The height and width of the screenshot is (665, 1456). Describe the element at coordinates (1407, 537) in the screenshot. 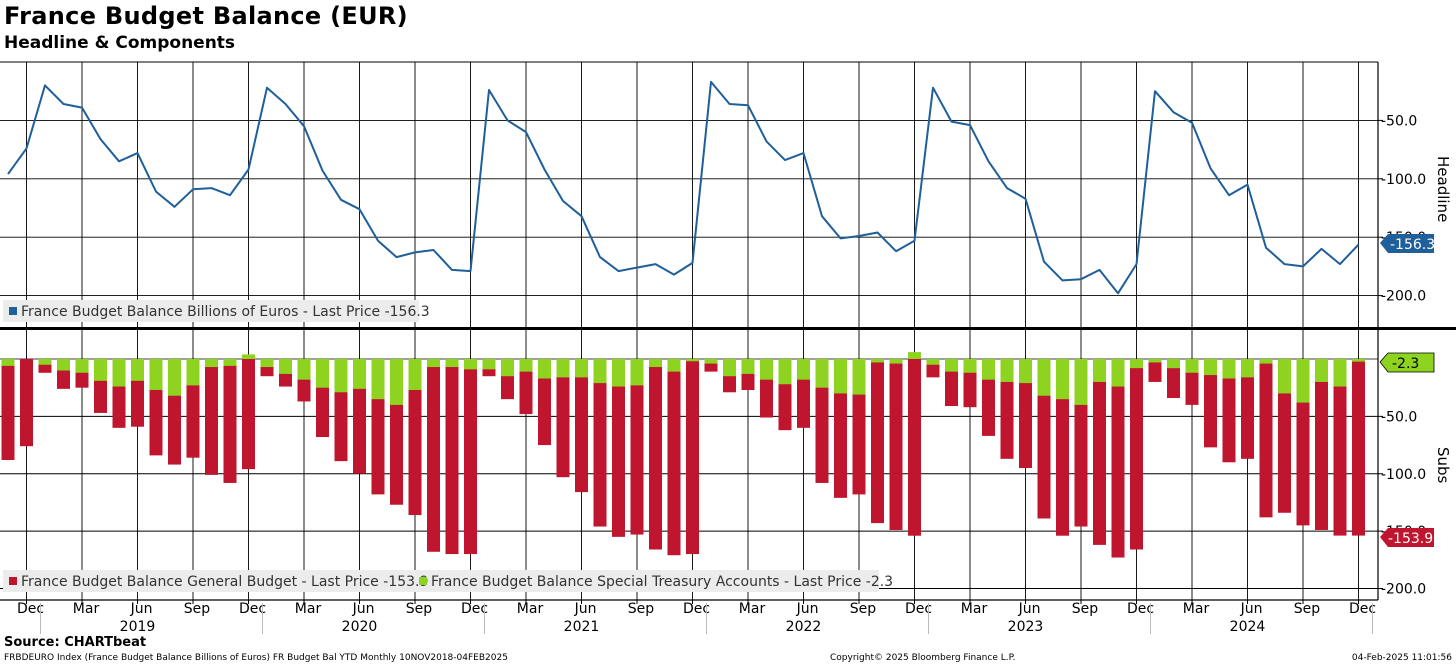

I see `general-budget-last-price-tag: -153.9` at that location.